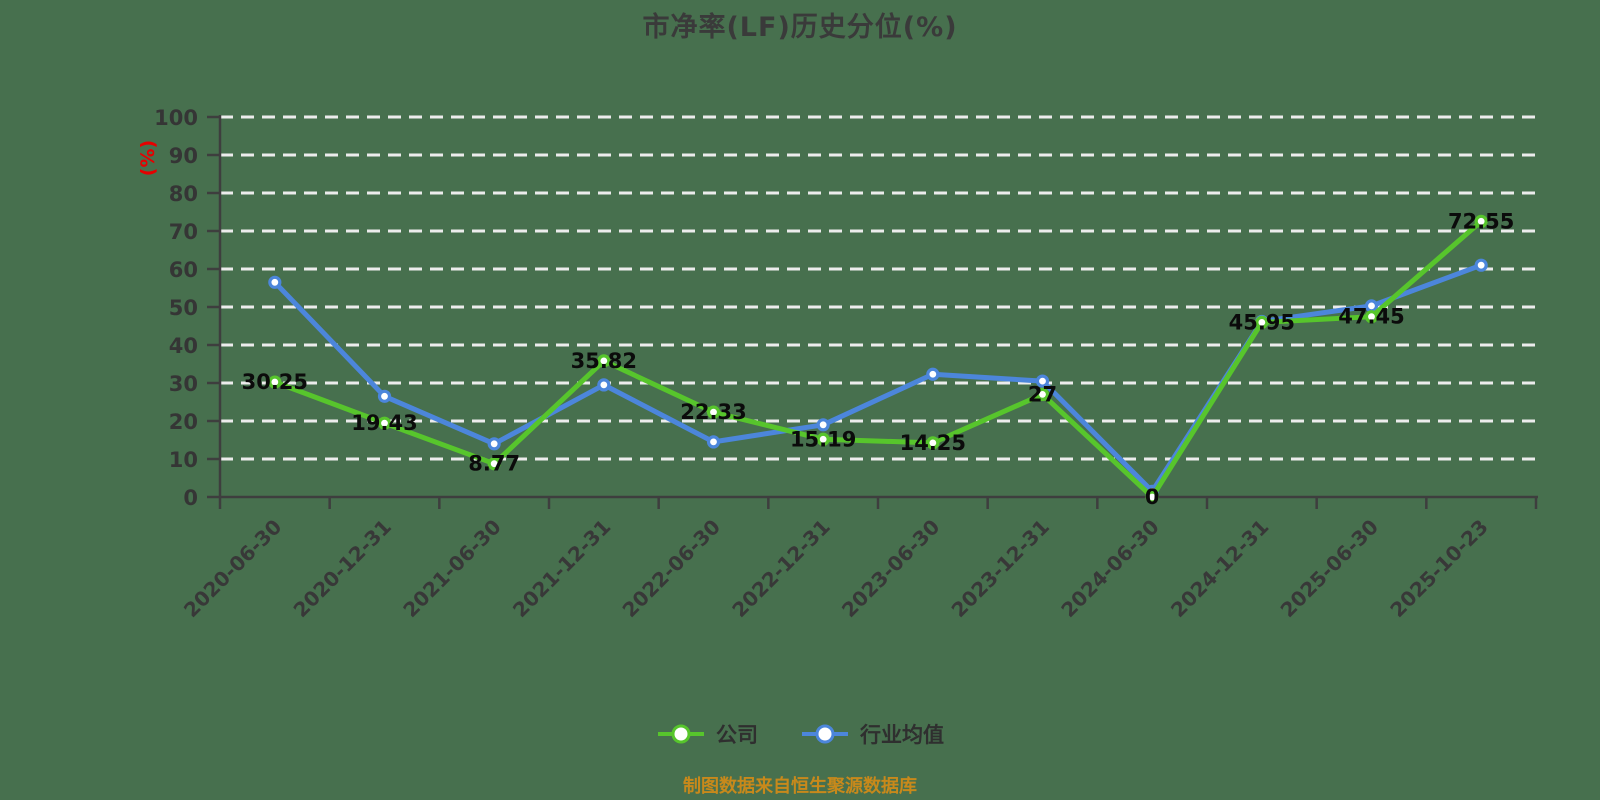 This screenshot has width=1600, height=800. I want to click on x-axis-tick-label: 2025-06-30, so click(1329, 568).